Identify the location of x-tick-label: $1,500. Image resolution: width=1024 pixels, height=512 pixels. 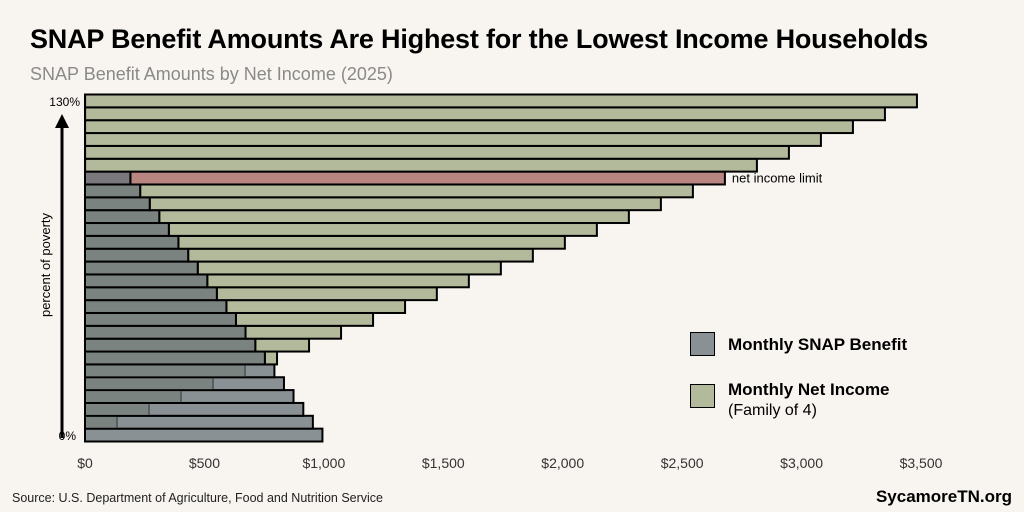
(443, 463).